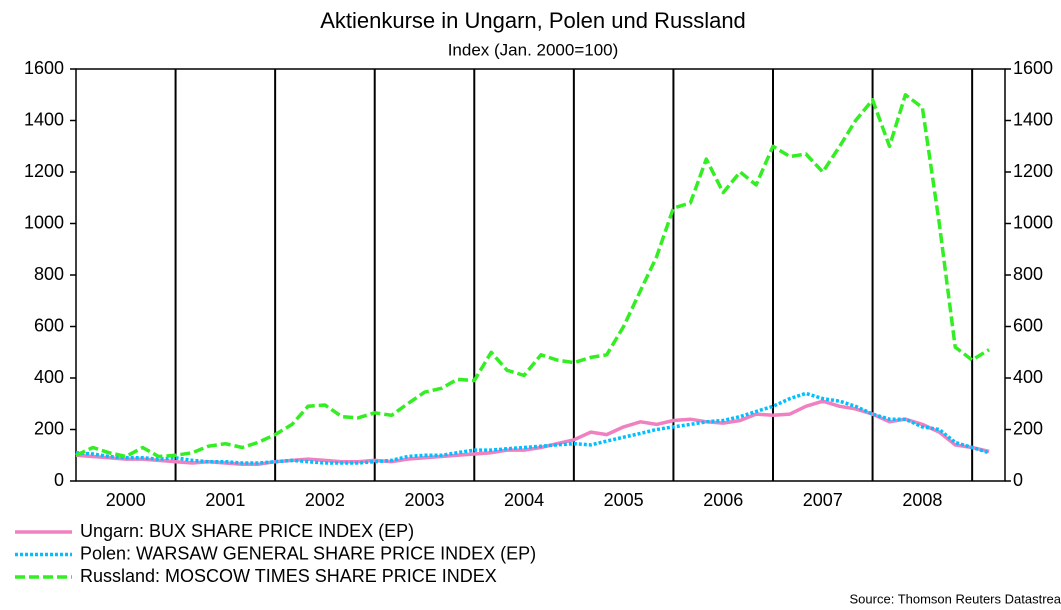 The image size is (1061, 610). What do you see at coordinates (1033, 68) in the screenshot?
I see `y2-tick-label: 1600` at bounding box center [1033, 68].